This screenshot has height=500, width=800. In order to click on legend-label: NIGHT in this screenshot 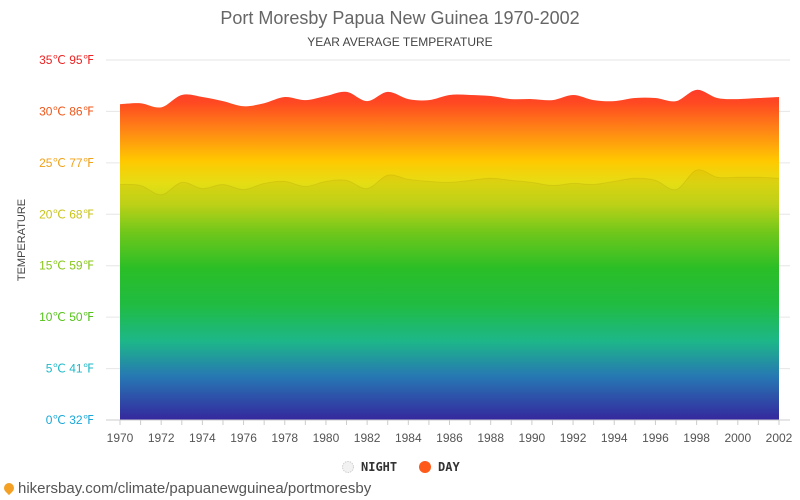, I will do `click(379, 467)`.